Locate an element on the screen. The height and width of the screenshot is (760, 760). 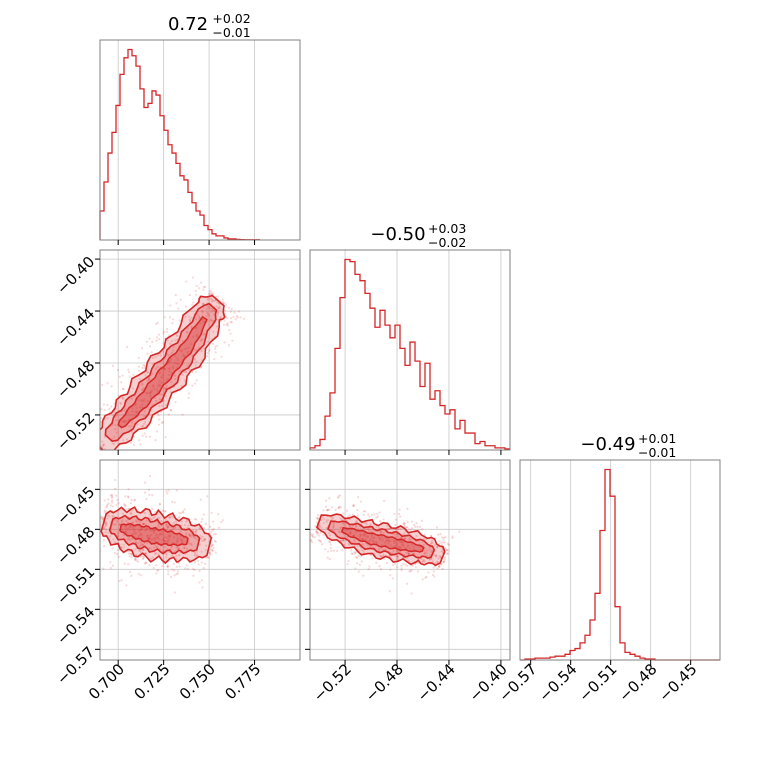
scatter-points is located at coordinates (385, 544).